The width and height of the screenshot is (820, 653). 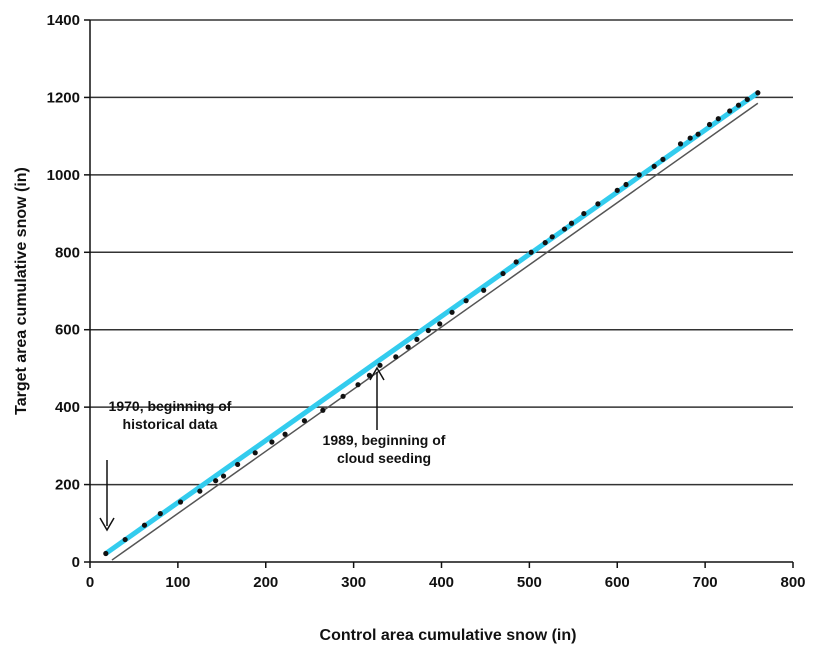 What do you see at coordinates (441, 582) in the screenshot?
I see `x-tick-label: 400` at bounding box center [441, 582].